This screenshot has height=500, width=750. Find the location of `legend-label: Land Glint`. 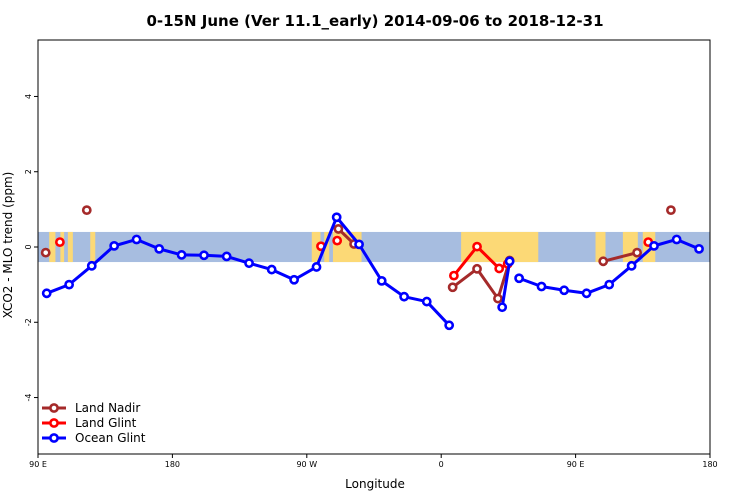

legend-label: Land Glint is located at coordinates (106, 423).